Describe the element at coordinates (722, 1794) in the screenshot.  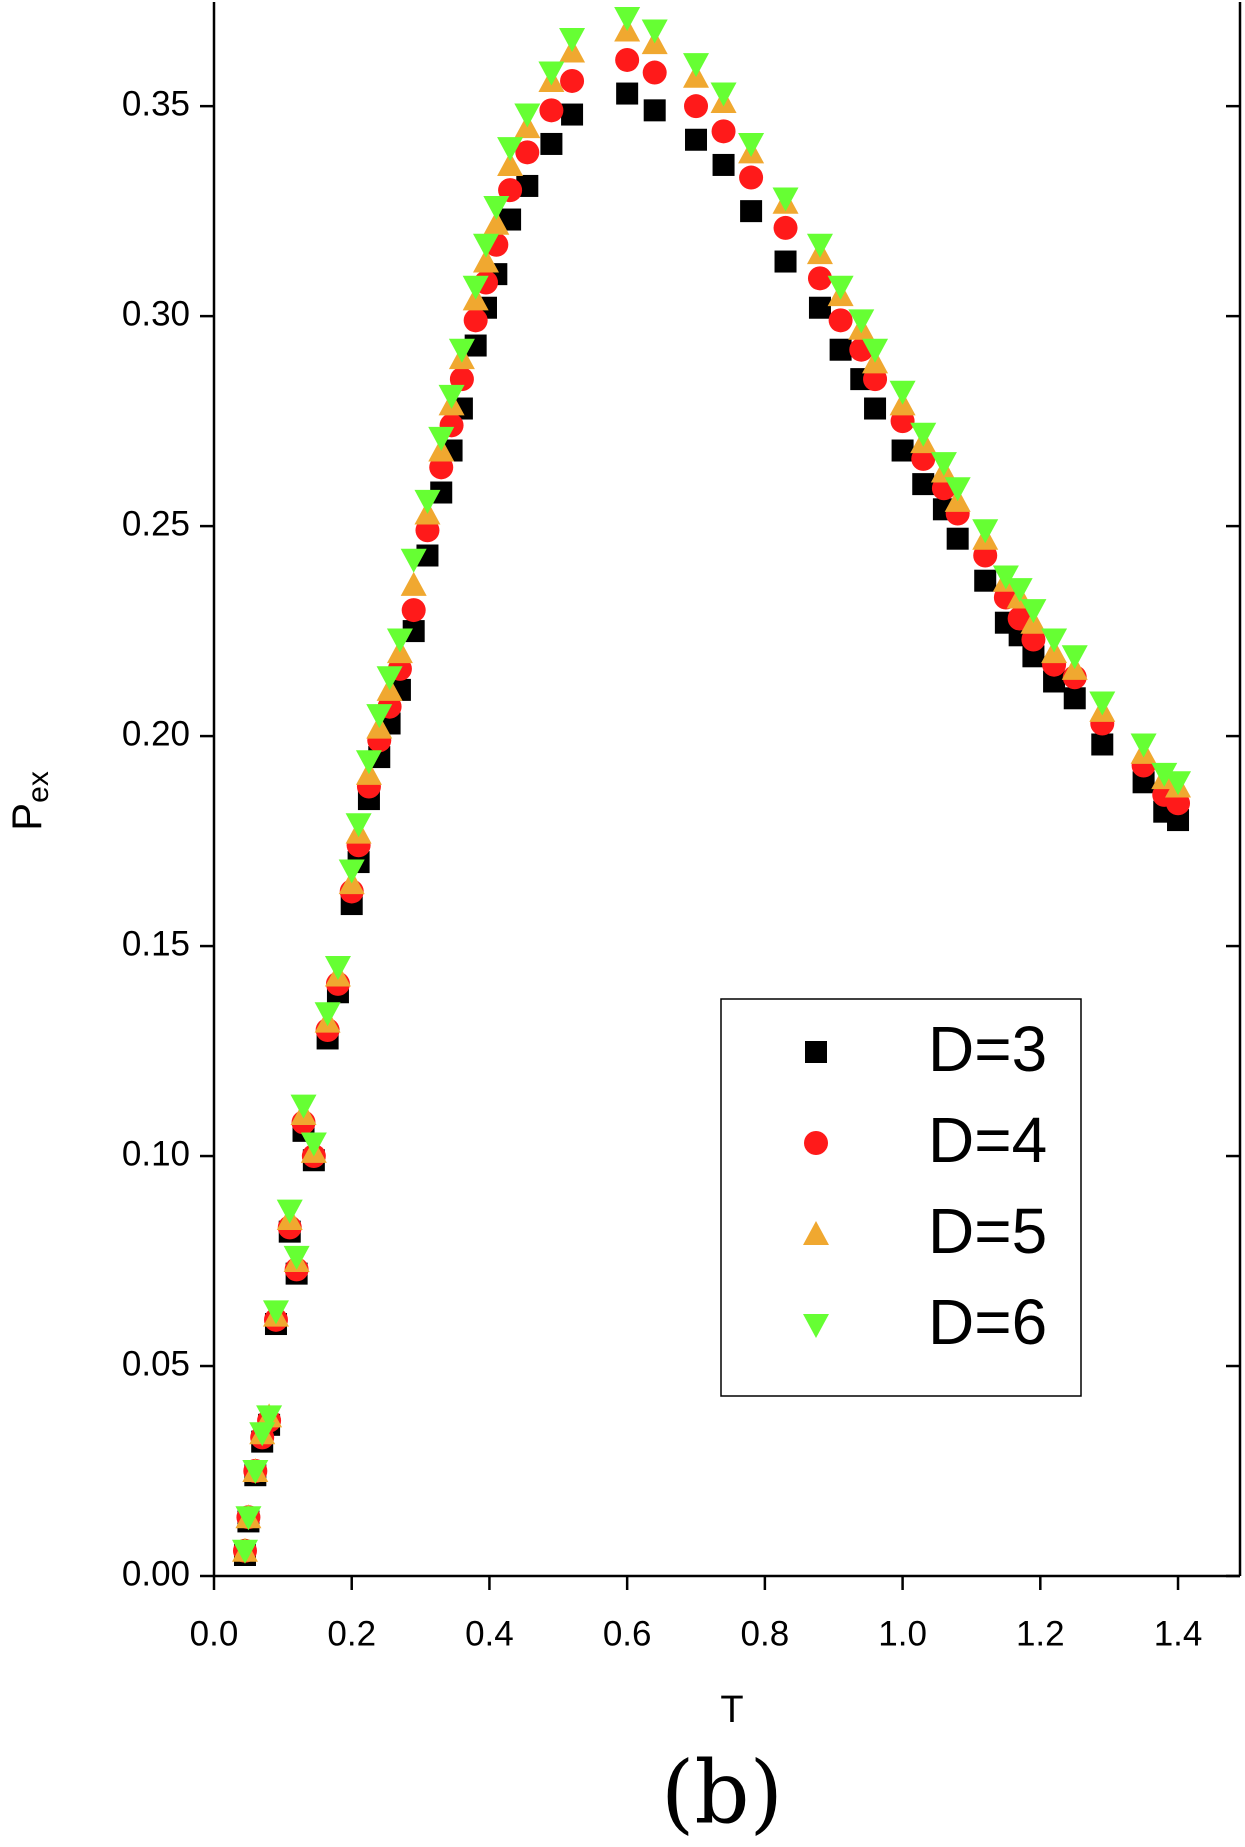
I see `caption: (b)` at that location.